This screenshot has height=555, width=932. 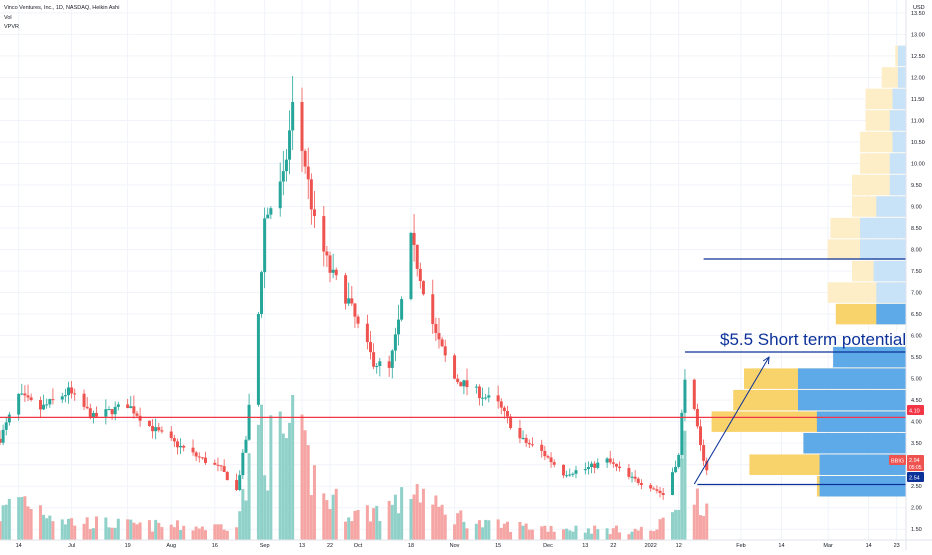 I want to click on vp-row-up, so click(x=891, y=314).